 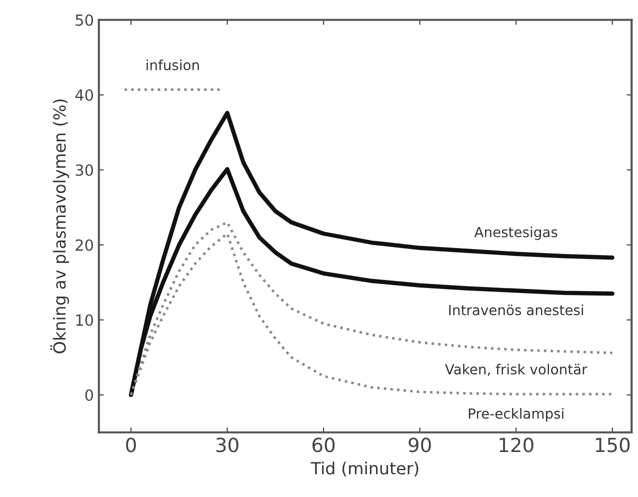 What do you see at coordinates (131, 445) in the screenshot?
I see `x-tick-label: 0` at bounding box center [131, 445].